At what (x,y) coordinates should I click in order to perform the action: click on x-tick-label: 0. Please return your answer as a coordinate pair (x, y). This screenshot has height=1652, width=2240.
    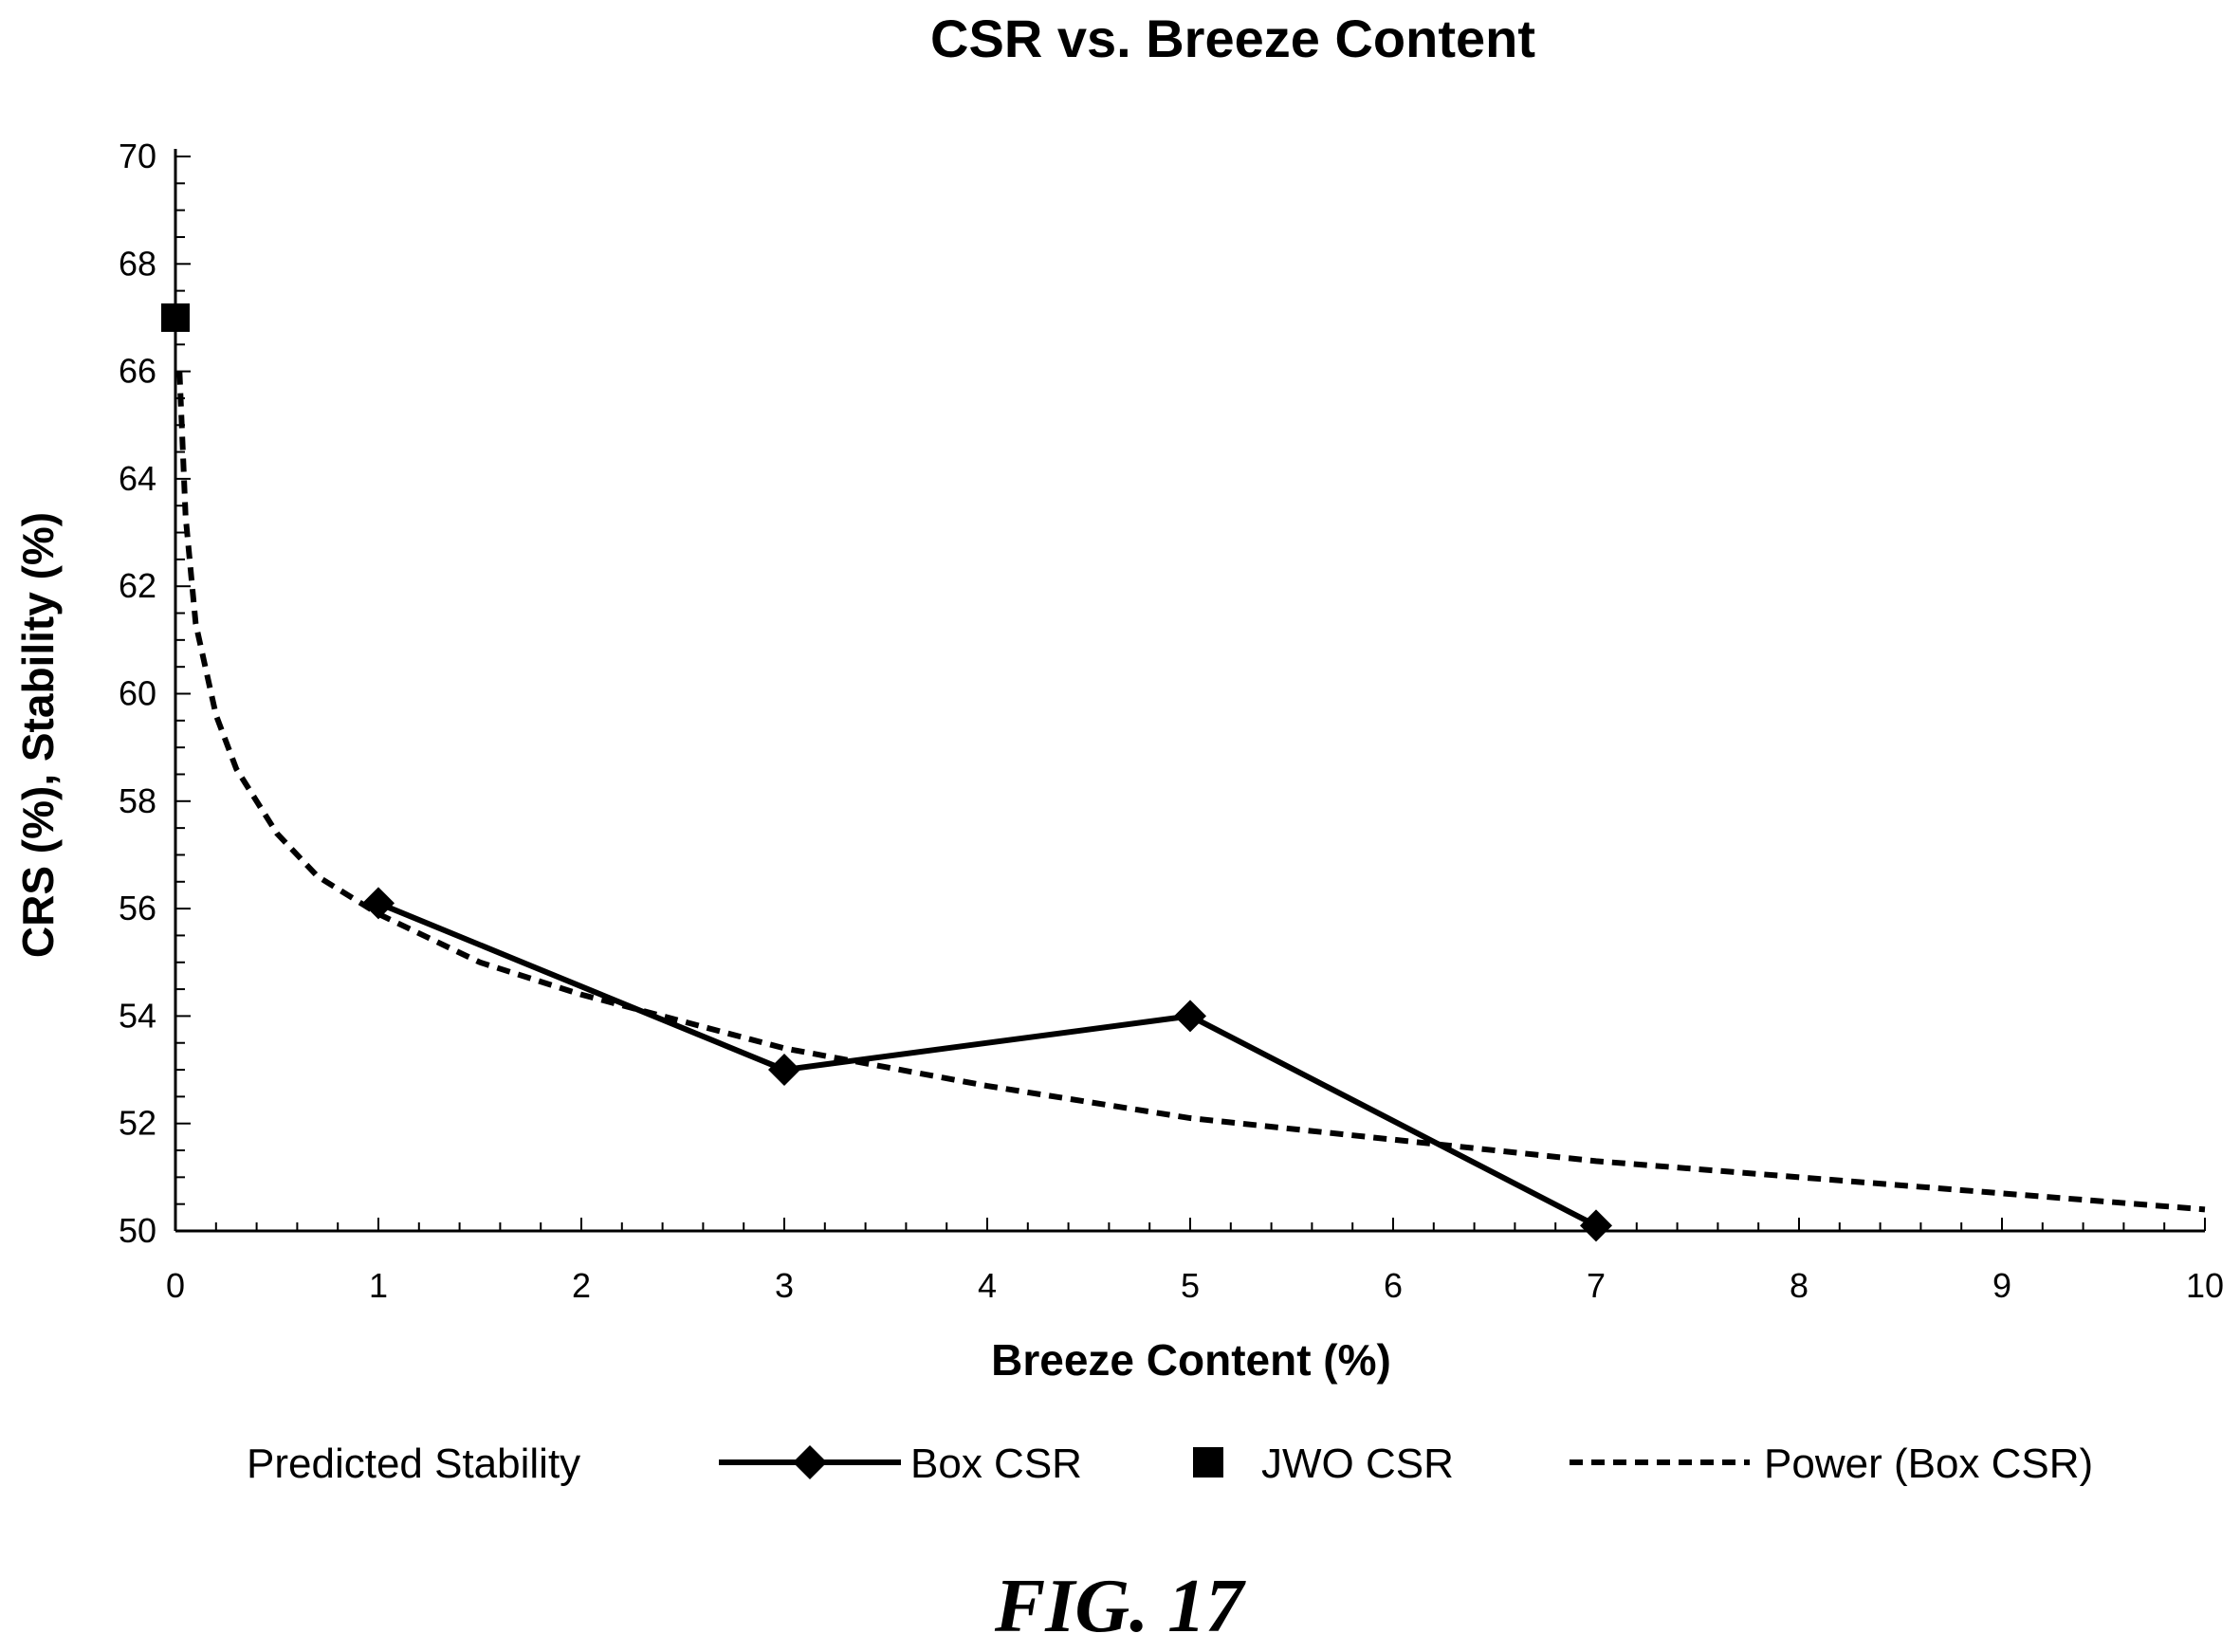
    Looking at the image, I should click on (175, 1285).